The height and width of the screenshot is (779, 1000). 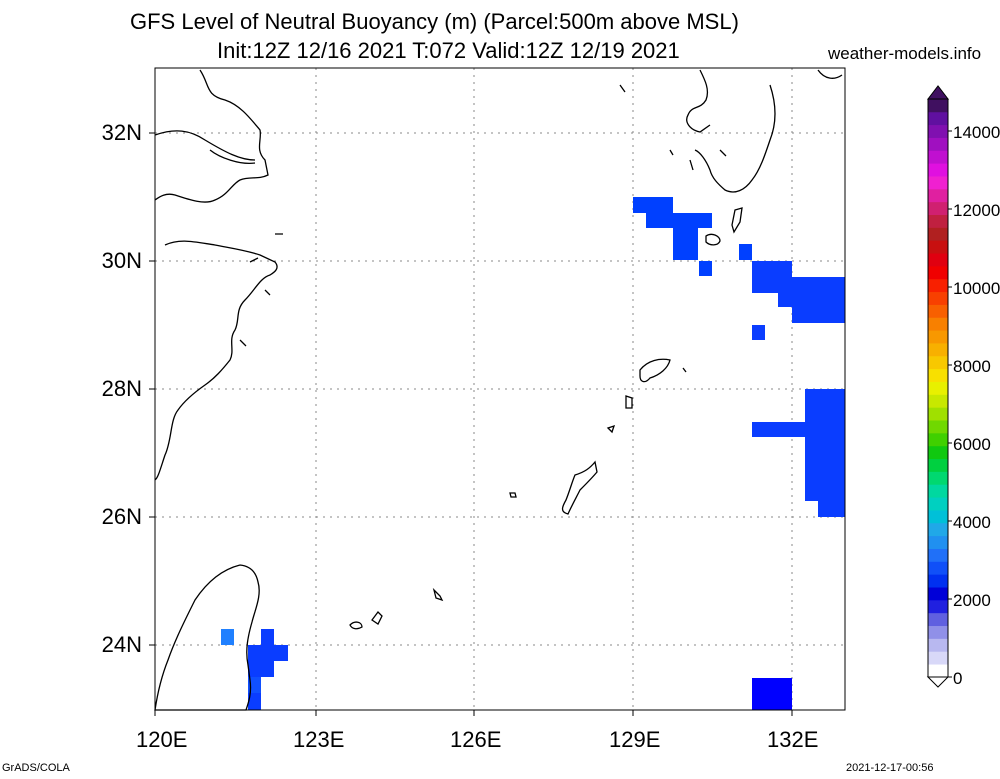 I want to click on china-coast-north, so click(x=211, y=136).